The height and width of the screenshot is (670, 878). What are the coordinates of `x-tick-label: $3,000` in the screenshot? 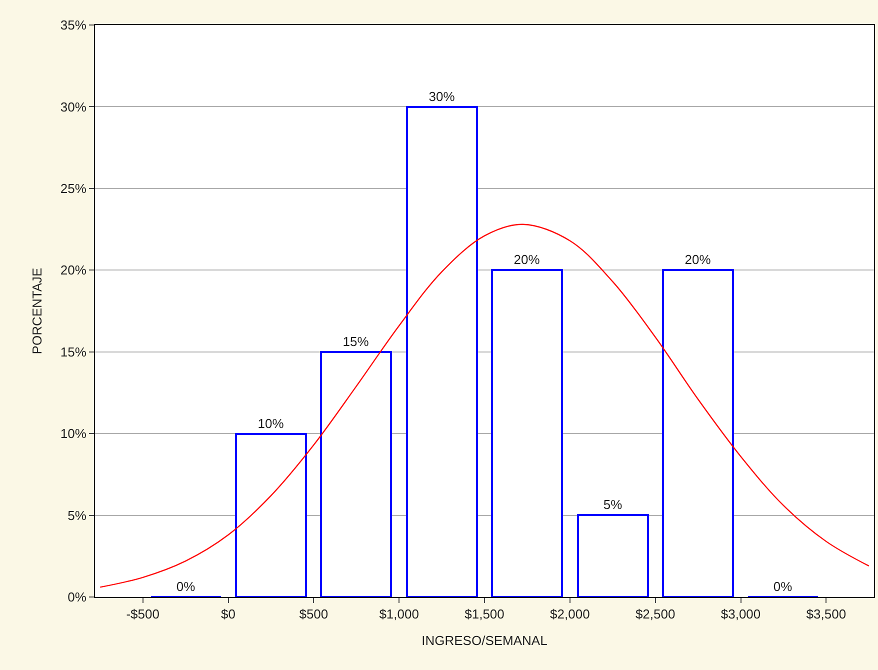 It's located at (740, 614).